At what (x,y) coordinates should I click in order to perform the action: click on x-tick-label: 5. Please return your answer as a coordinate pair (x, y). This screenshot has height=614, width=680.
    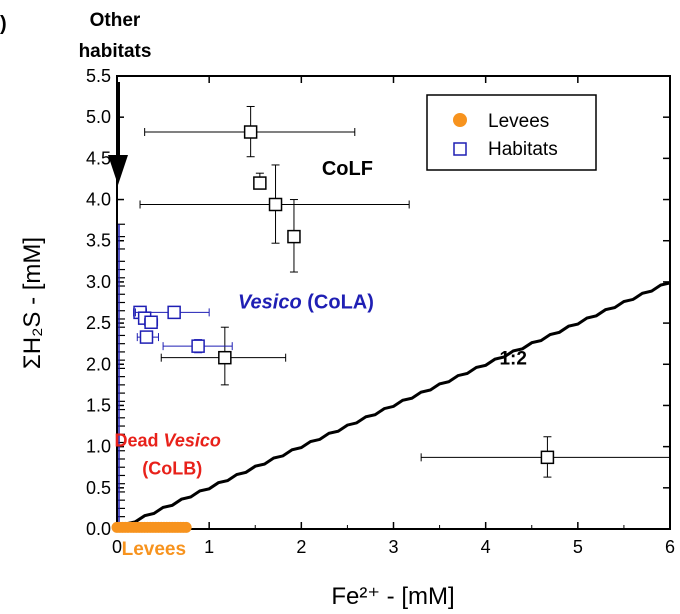
    Looking at the image, I should click on (578, 547).